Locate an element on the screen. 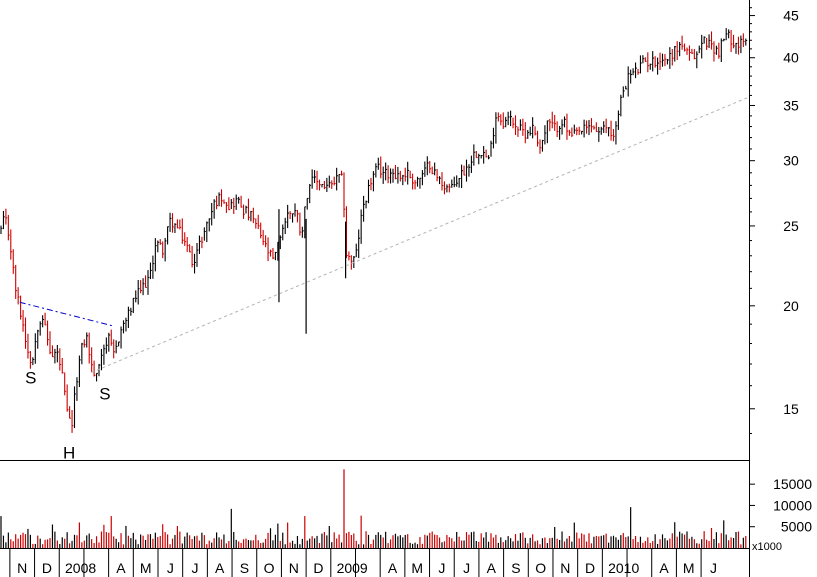 This screenshot has height=577, width=817. x-tick-label-m-5: M is located at coordinates (146, 568).